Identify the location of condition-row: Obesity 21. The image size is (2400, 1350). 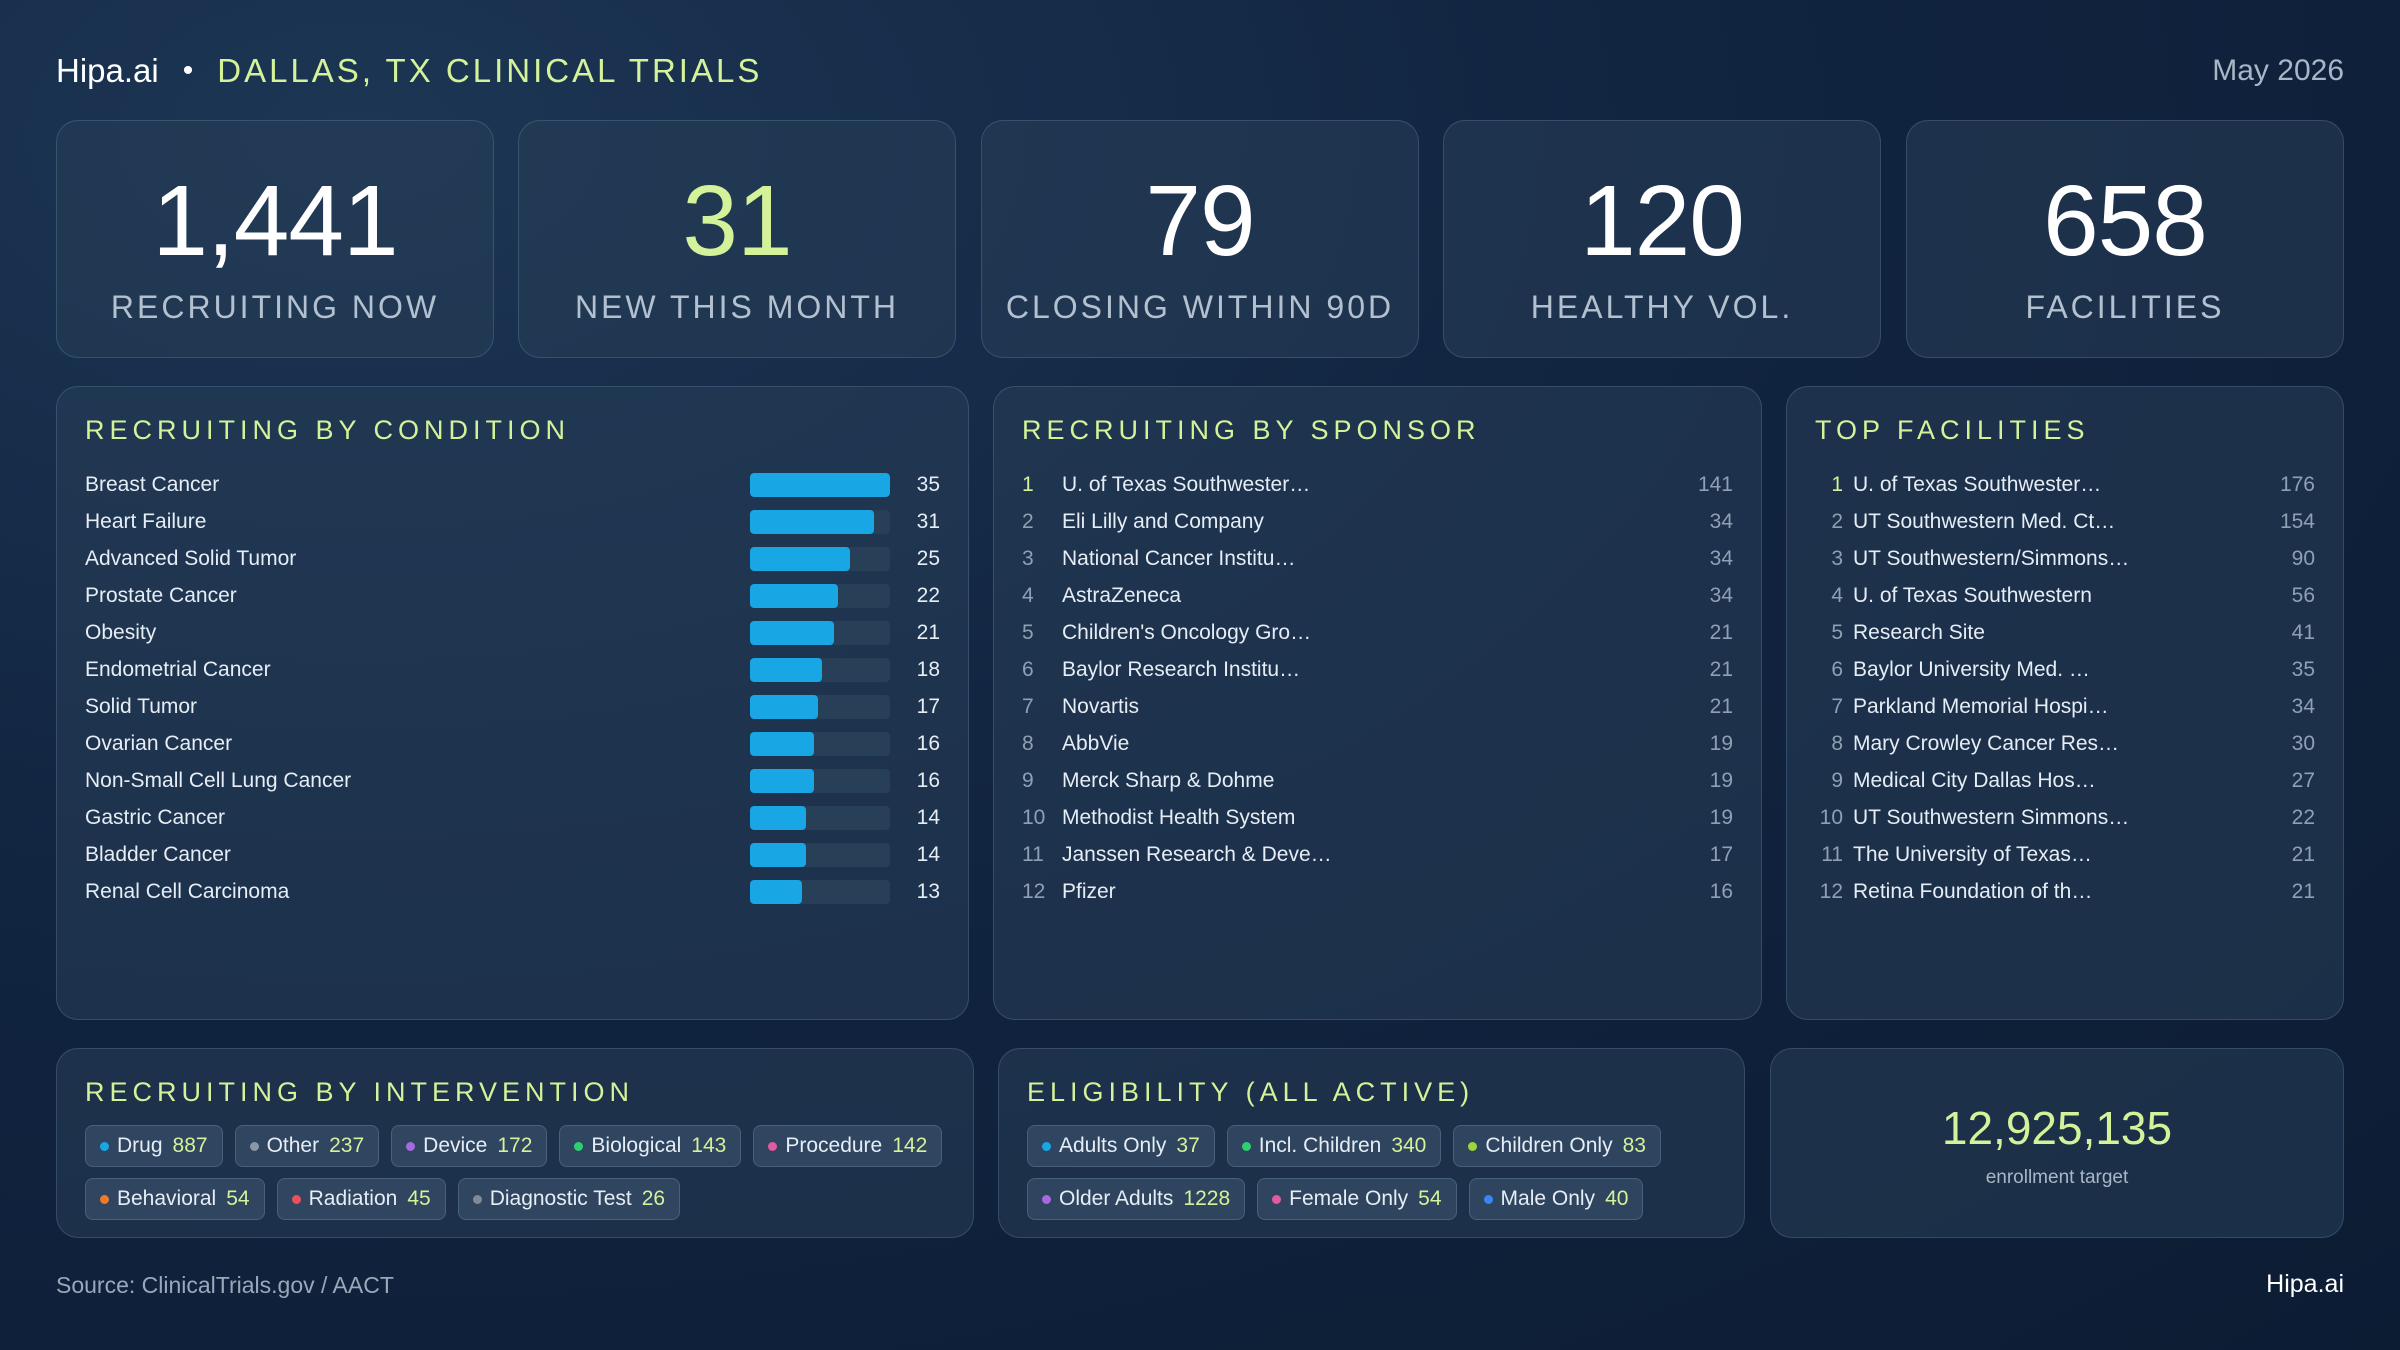
(512, 632).